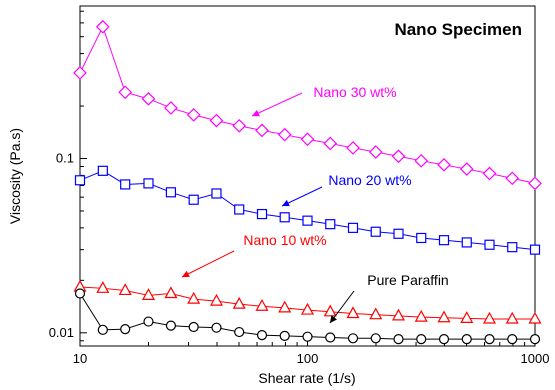 The width and height of the screenshot is (555, 390). Describe the element at coordinates (458, 29) in the screenshot. I see `chart-title: Nano Specimen` at that location.